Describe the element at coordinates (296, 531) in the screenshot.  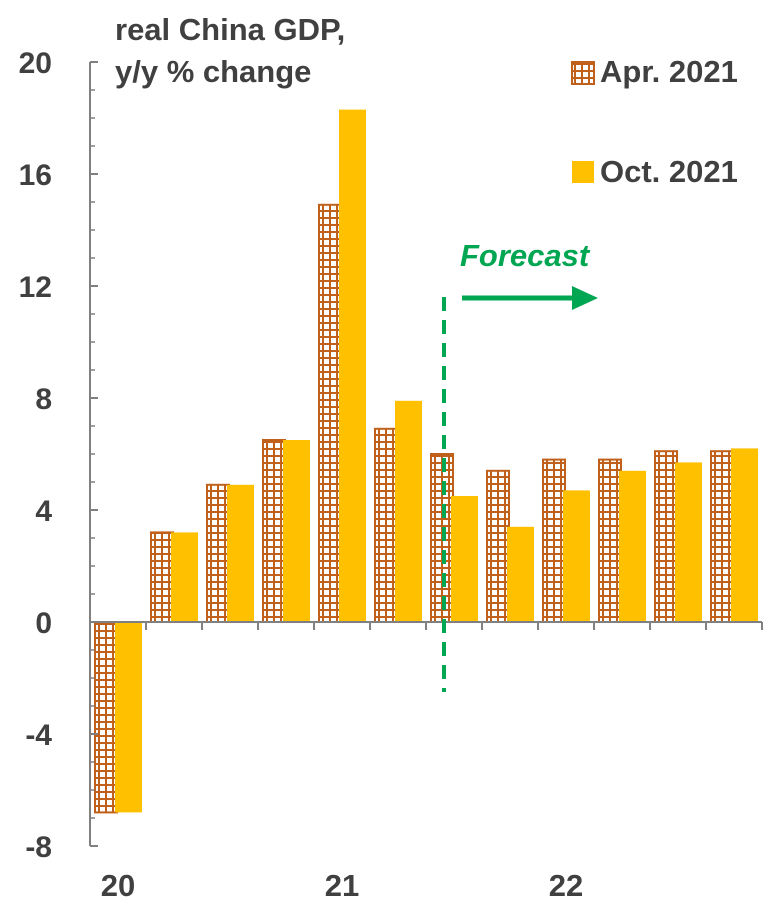
I see `bar-oct-20Q4` at that location.